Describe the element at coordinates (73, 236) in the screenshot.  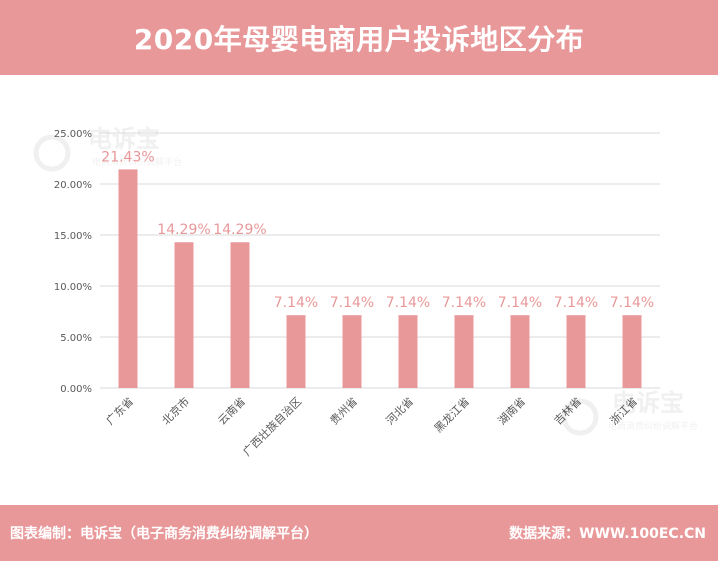
I see `y-tick-label: 15.00%` at that location.